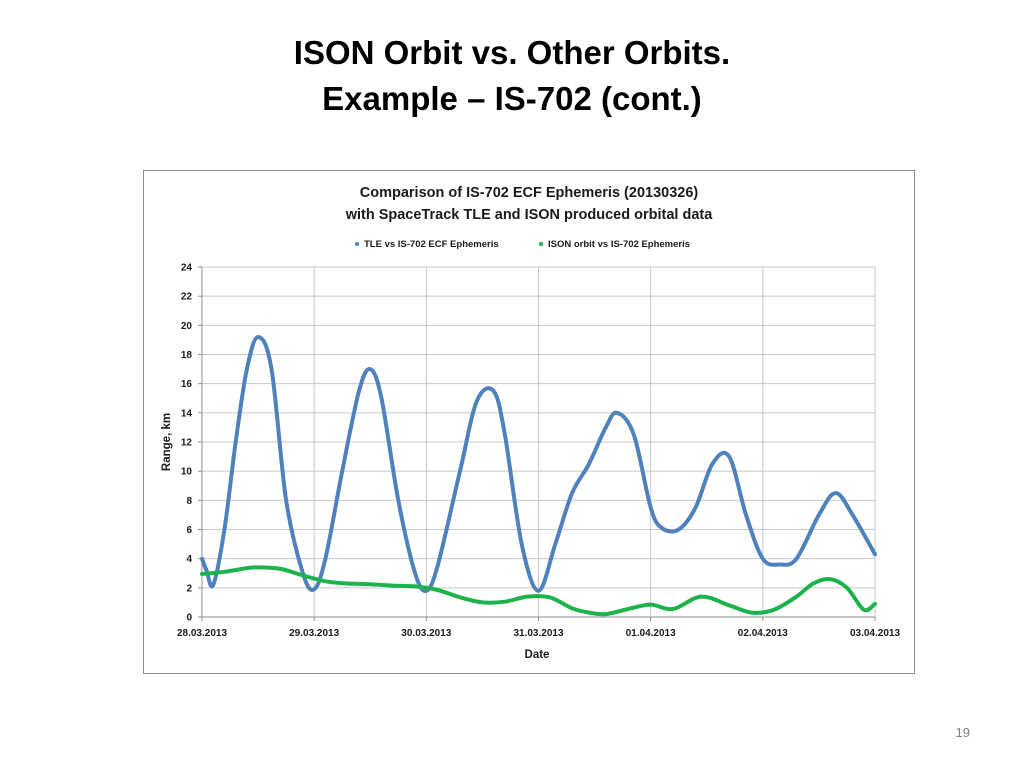 This screenshot has height=768, width=1024. Describe the element at coordinates (187, 472) in the screenshot. I see `y-tick-label: 10` at that location.